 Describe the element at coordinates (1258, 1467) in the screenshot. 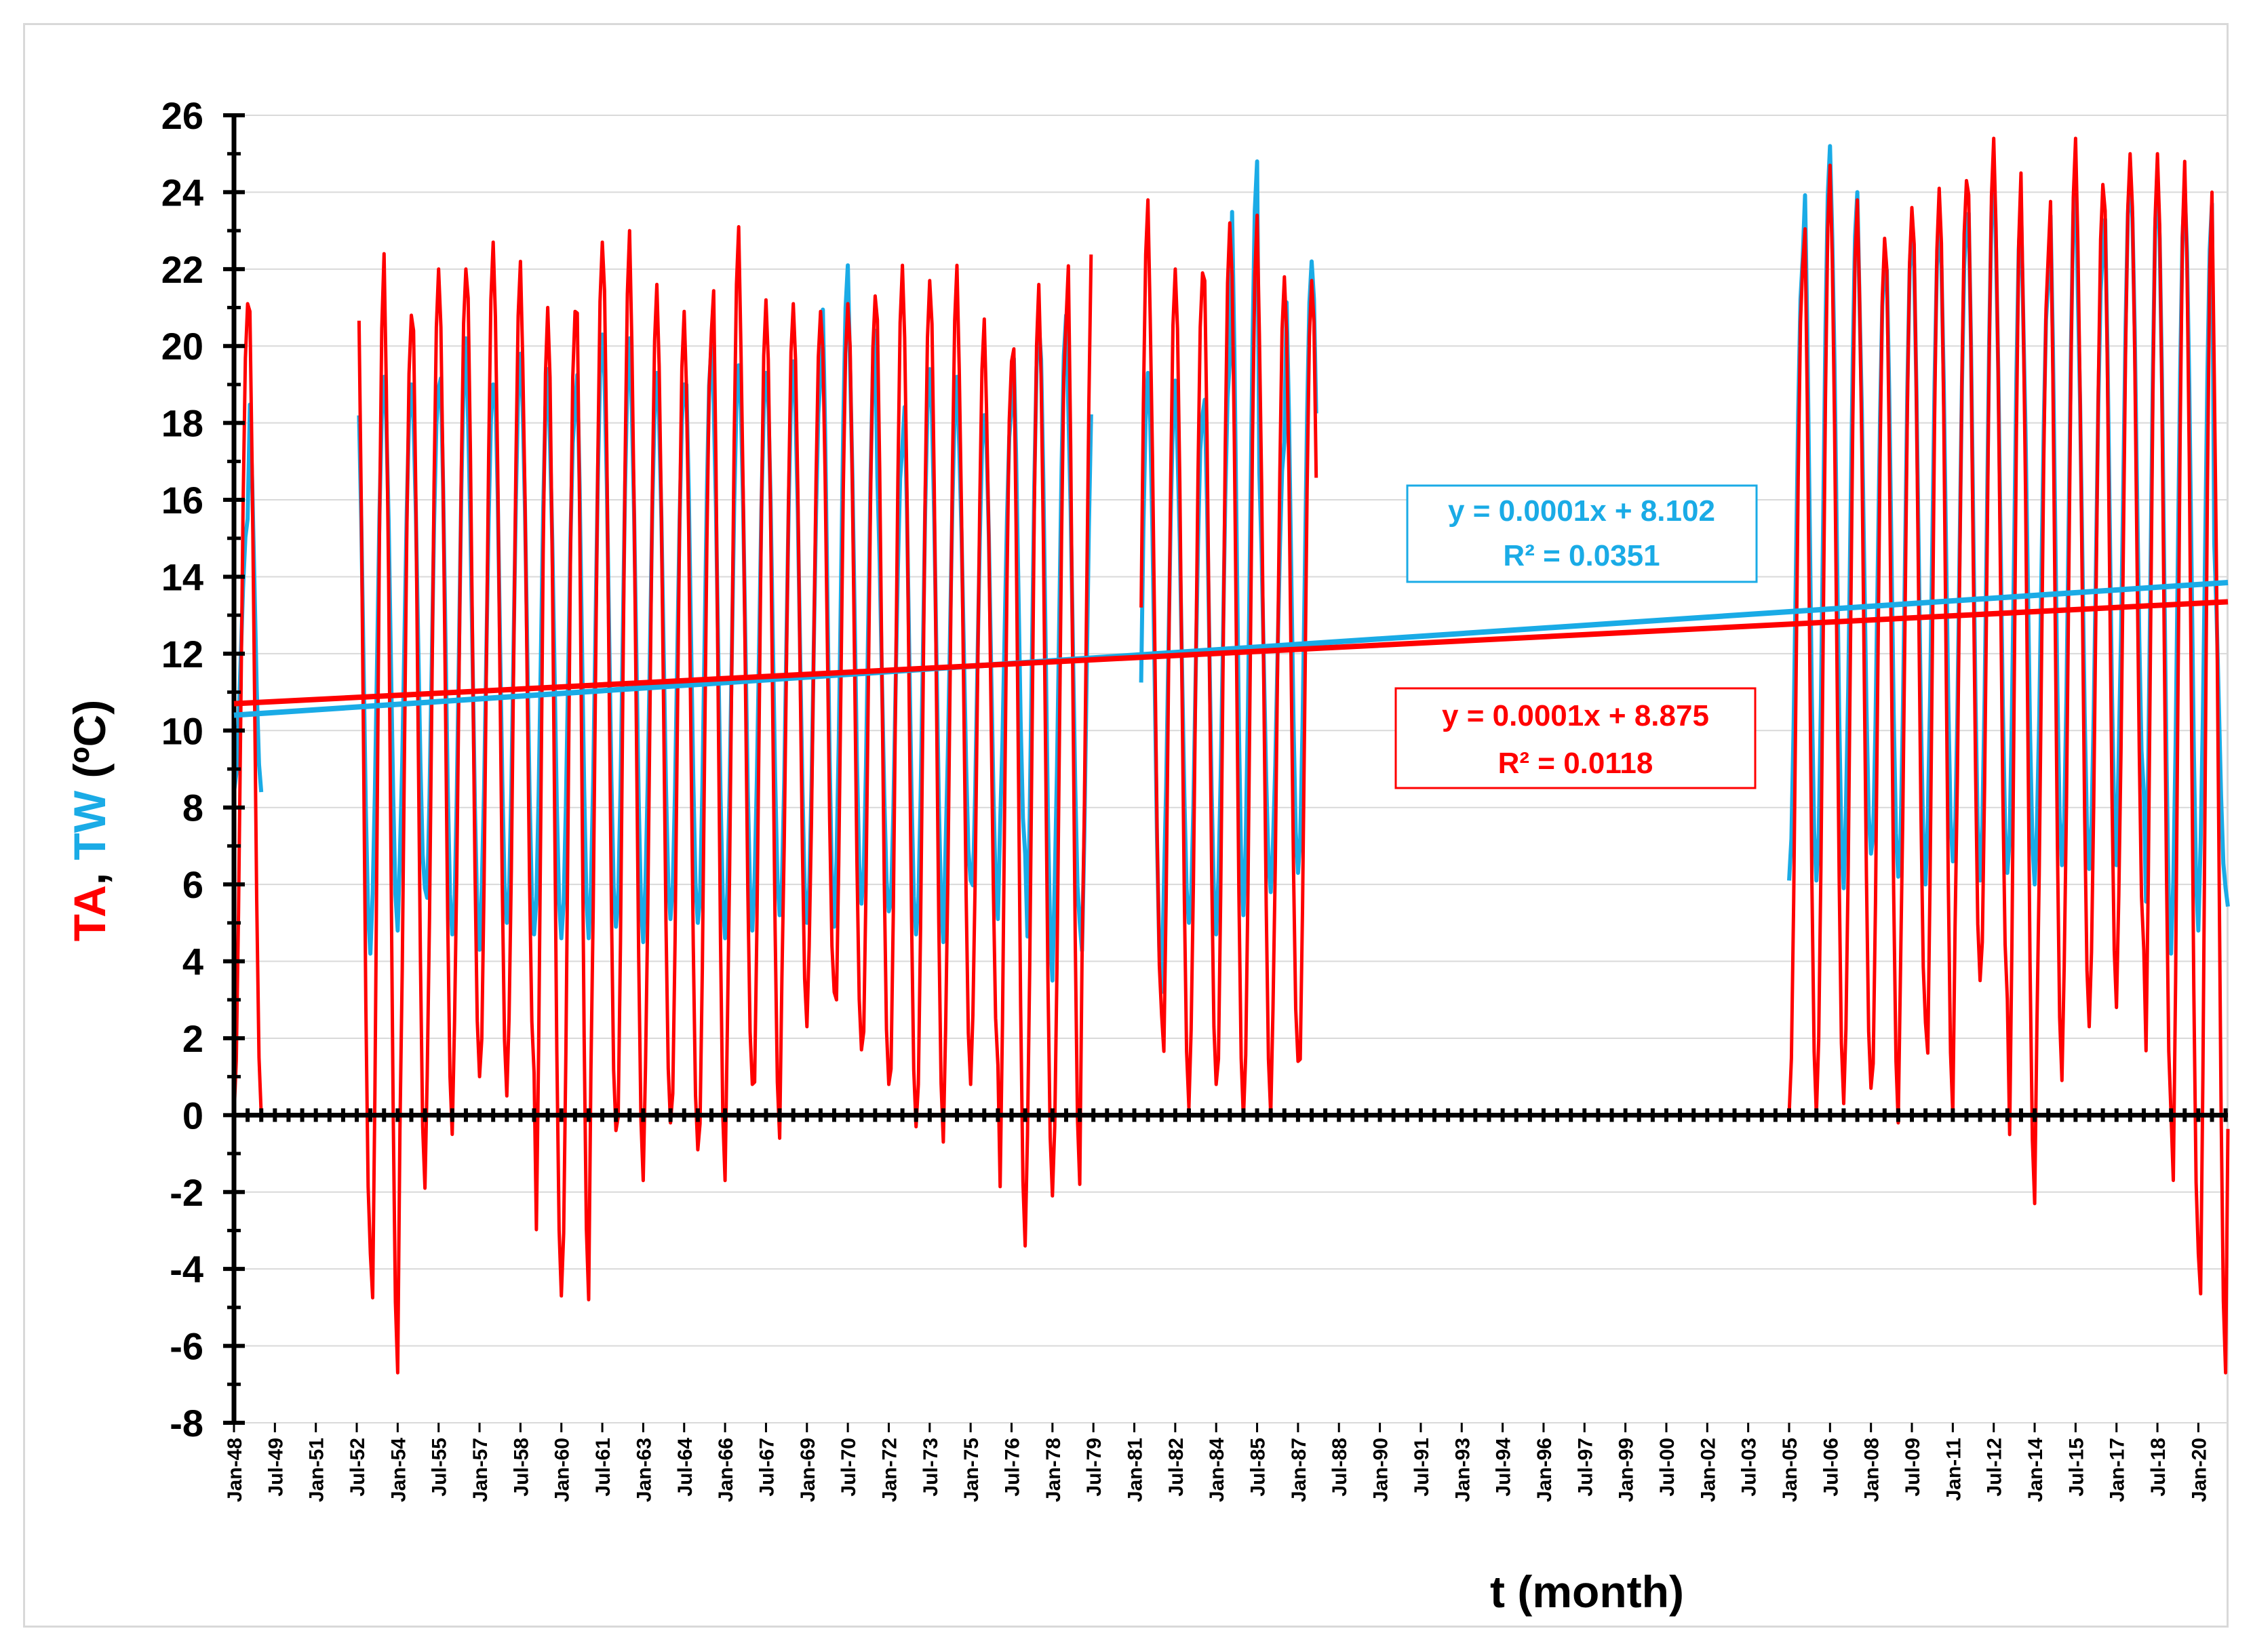

I see `x-tick-label: Jul-85` at that location.